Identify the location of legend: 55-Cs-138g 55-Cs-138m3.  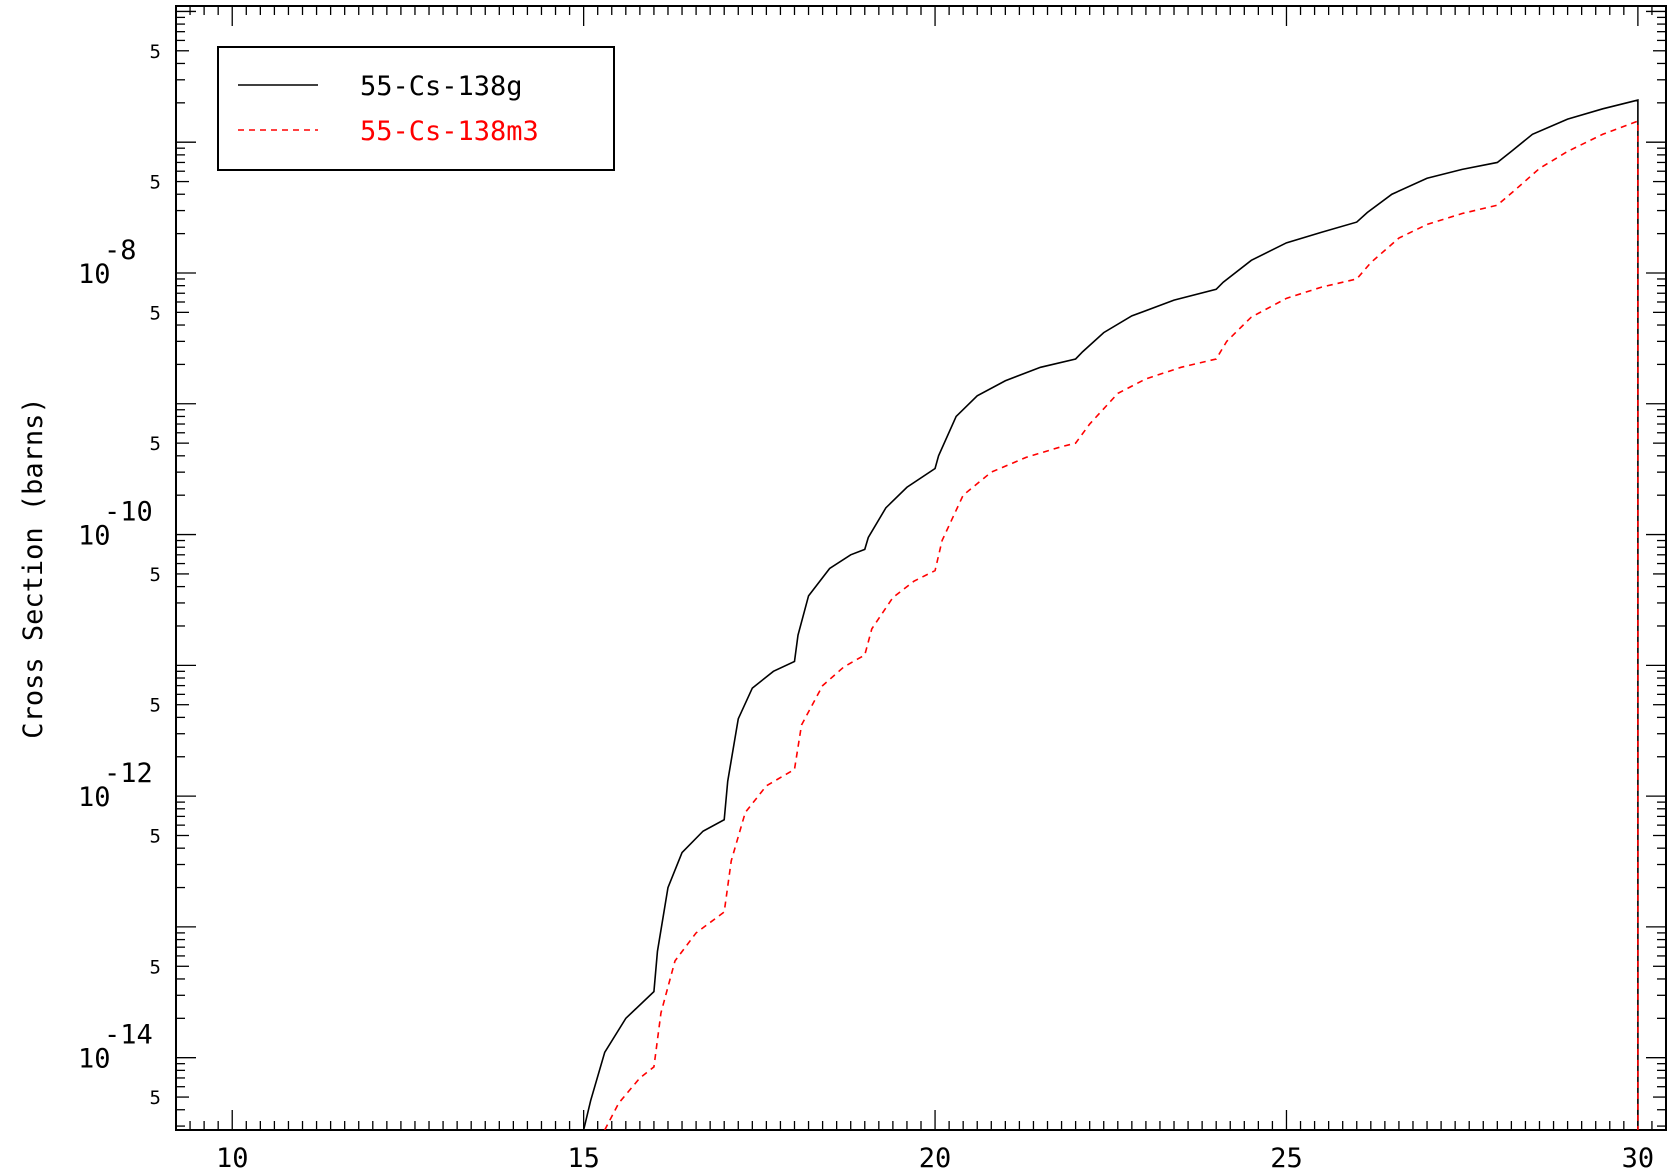
(416, 108).